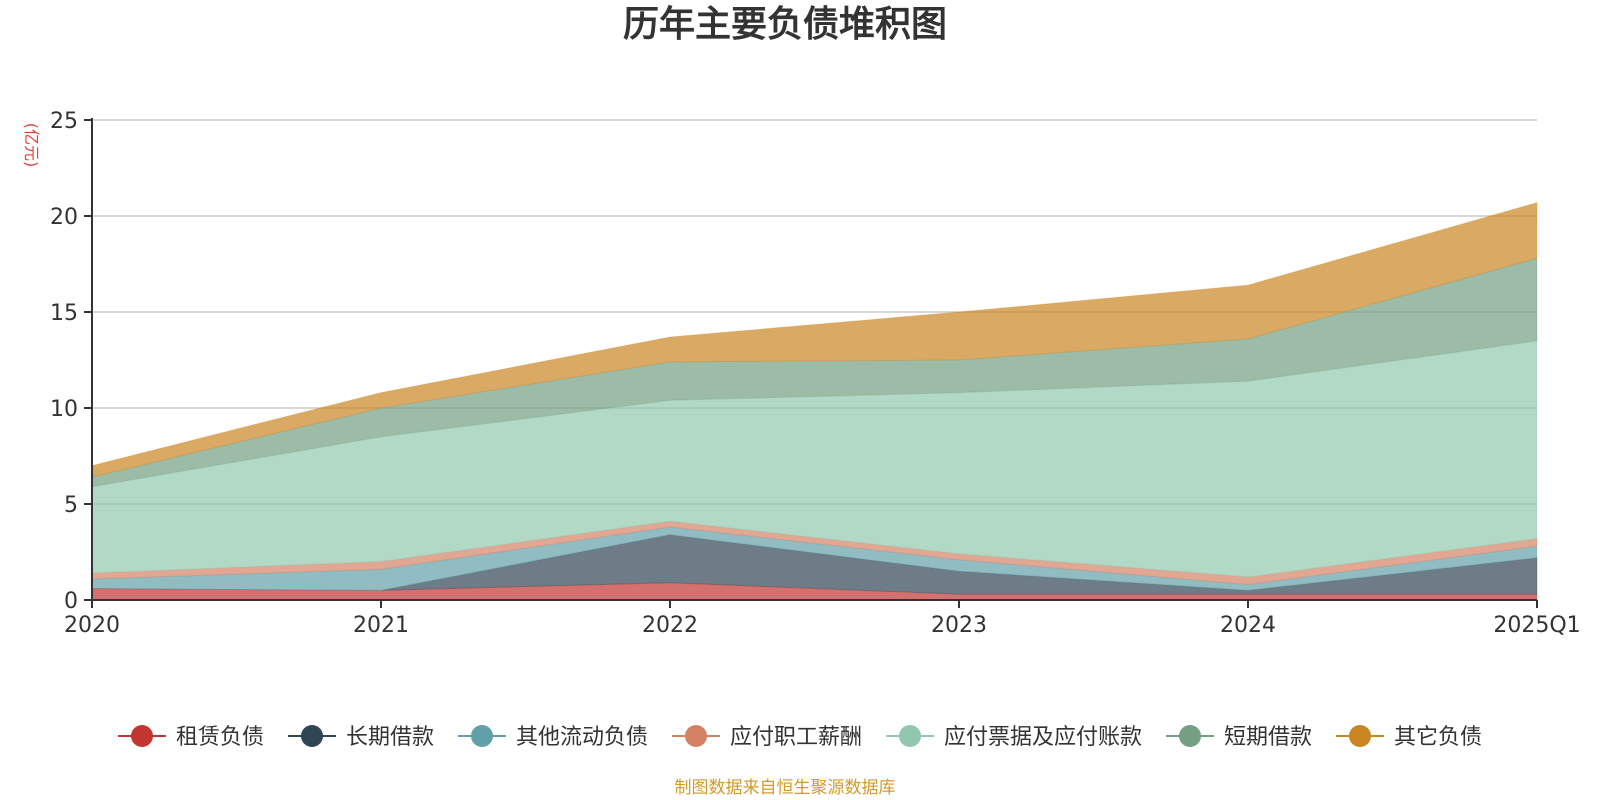 The width and height of the screenshot is (1600, 800). What do you see at coordinates (71, 601) in the screenshot?
I see `y-tick-label: 0` at bounding box center [71, 601].